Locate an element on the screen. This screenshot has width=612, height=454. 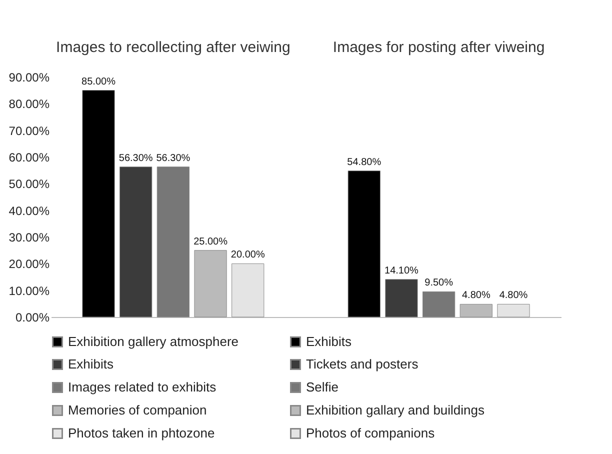
data-label: 54.80% is located at coordinates (364, 162).